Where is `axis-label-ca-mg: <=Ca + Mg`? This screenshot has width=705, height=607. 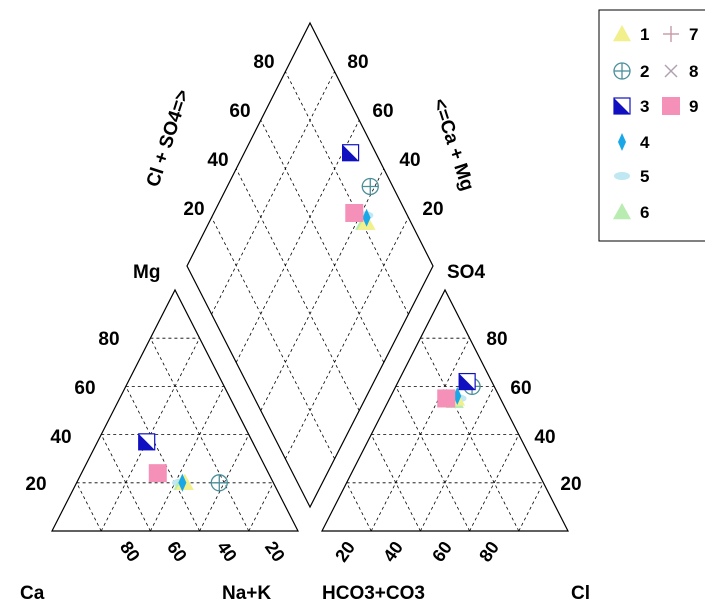 axis-label-ca-mg: <=Ca + Mg is located at coordinates (453, 144).